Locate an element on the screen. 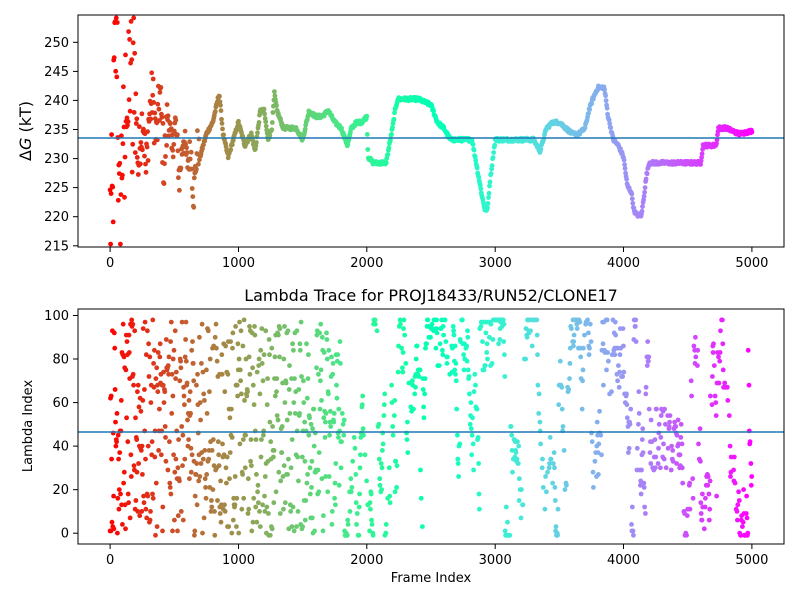  bottom-ytick-0: 0 is located at coordinates (69, 534).